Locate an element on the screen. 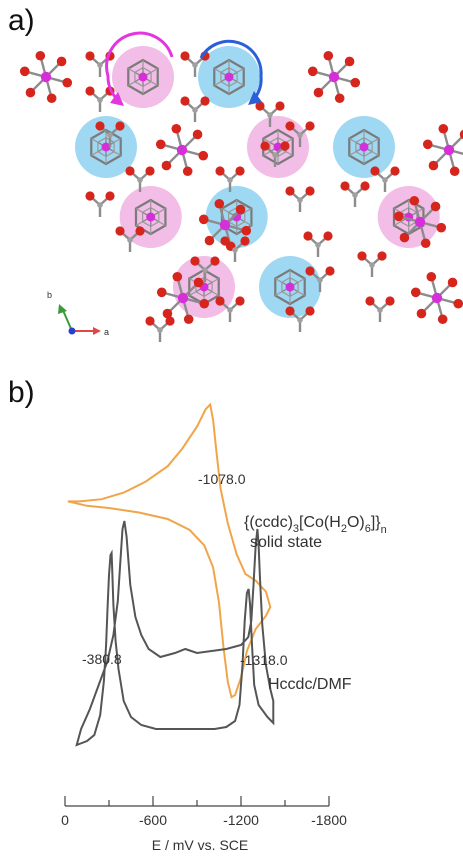  rotation-arrows is located at coordinates (184, 68).